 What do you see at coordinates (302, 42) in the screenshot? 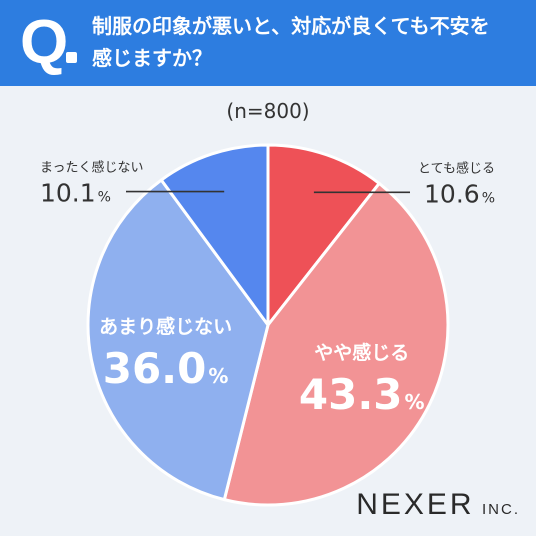
I see `question-text: 制服の印象が悪いと、対応が良くても不安を 感じますか？` at bounding box center [302, 42].